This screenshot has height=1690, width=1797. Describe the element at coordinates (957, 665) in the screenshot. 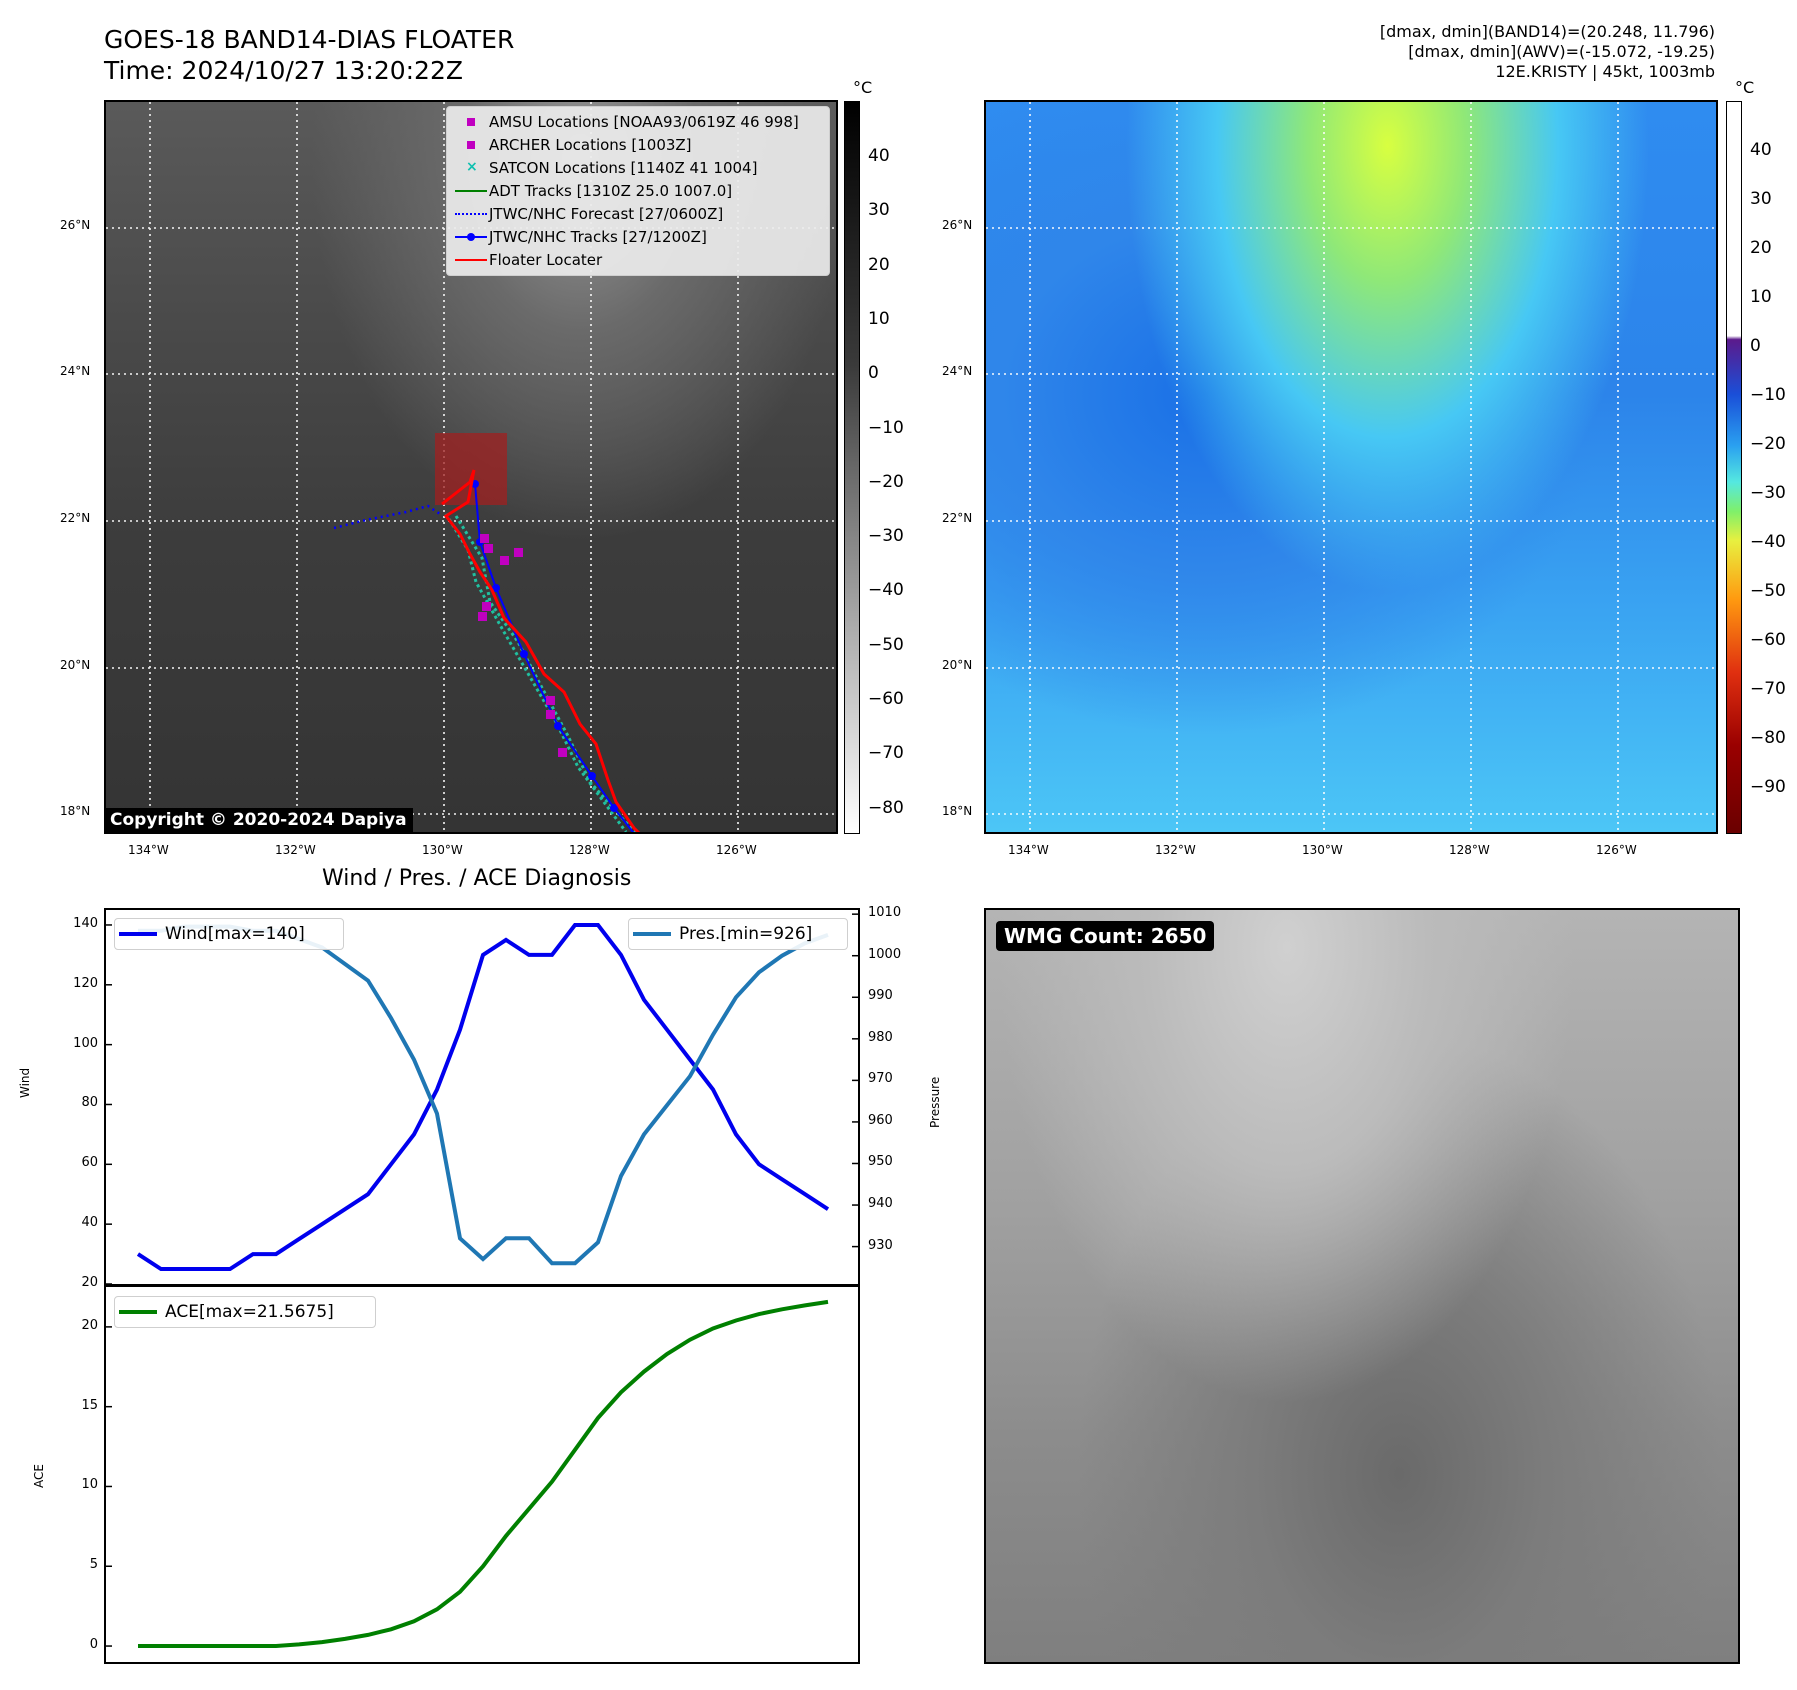

I see `wv-lat-label-20n: 20°N` at that location.